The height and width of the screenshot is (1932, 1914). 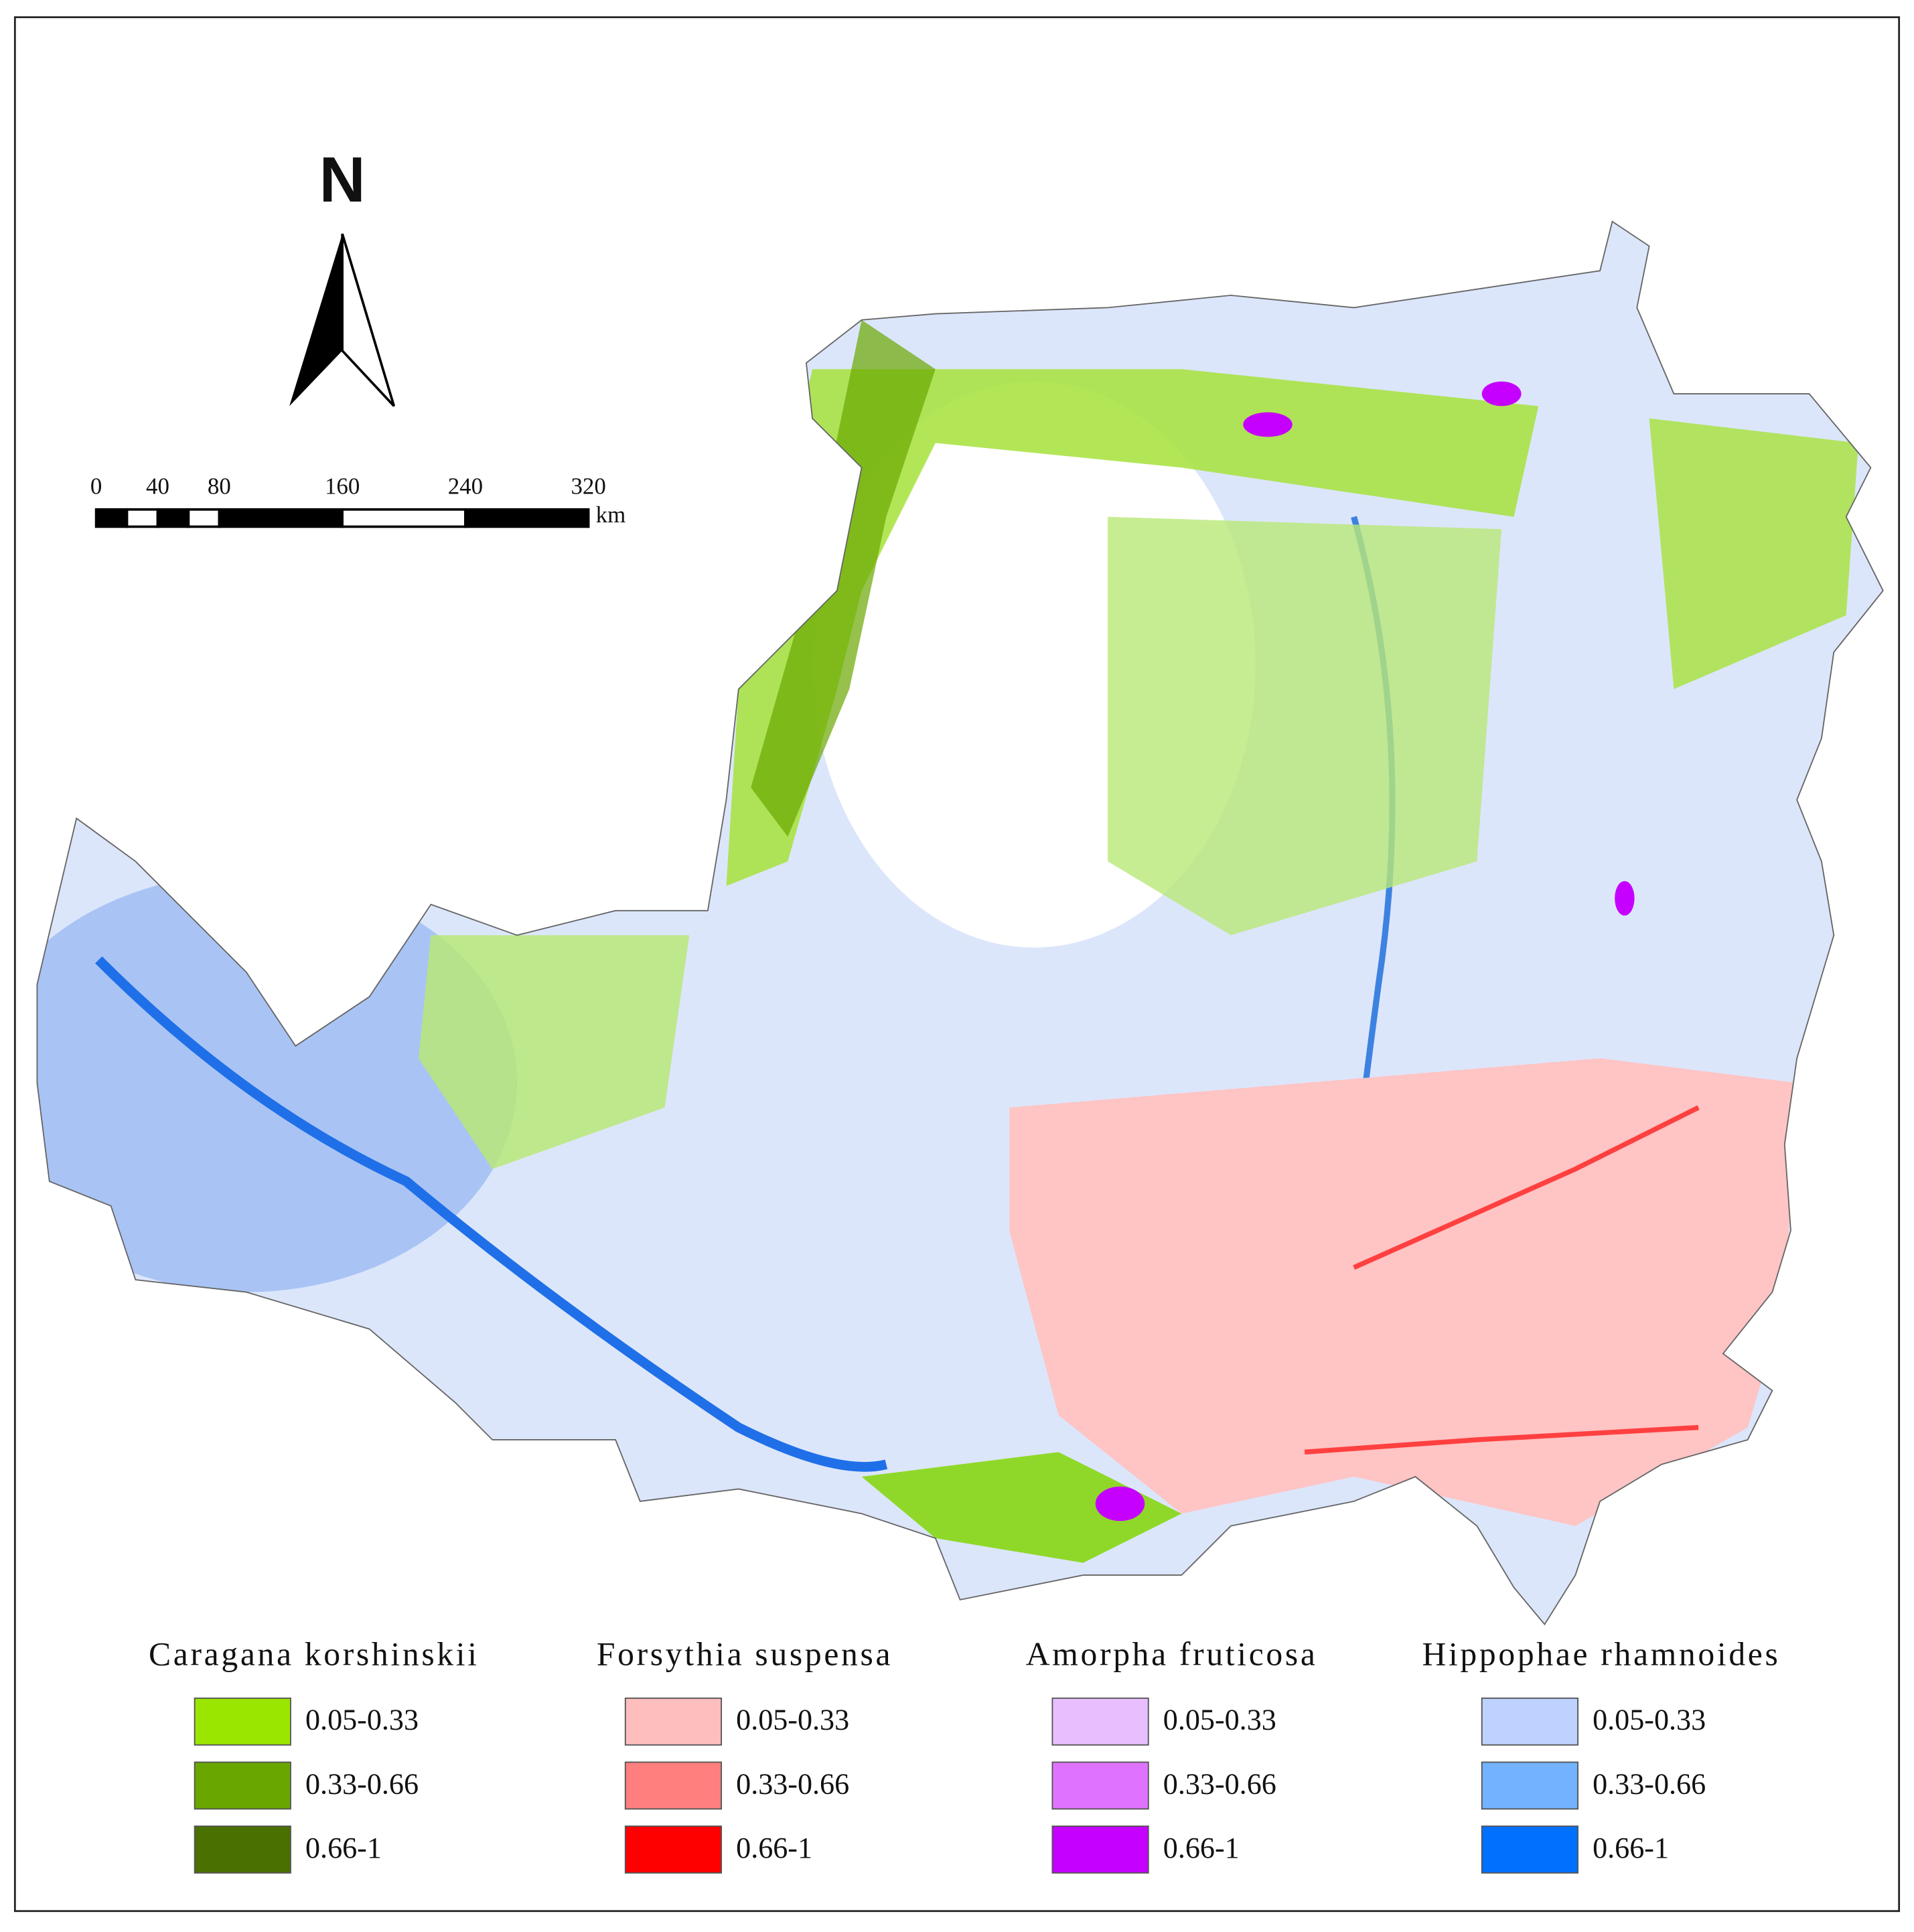 What do you see at coordinates (745, 1654) in the screenshot?
I see `legend-title: Forsythia suspensa` at bounding box center [745, 1654].